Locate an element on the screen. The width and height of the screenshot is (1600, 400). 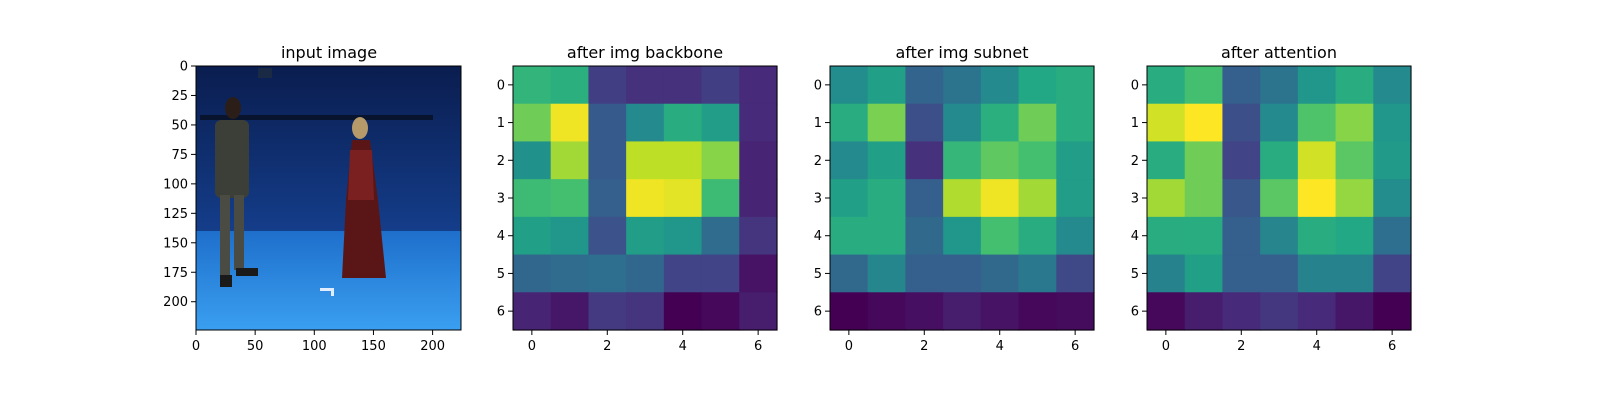
panel-title: after img backbone is located at coordinates (645, 52).